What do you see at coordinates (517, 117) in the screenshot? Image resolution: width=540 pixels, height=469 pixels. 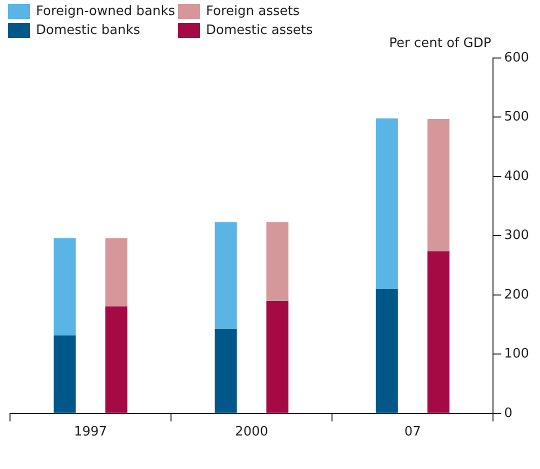 I see `y-tick-label: 500` at bounding box center [517, 117].